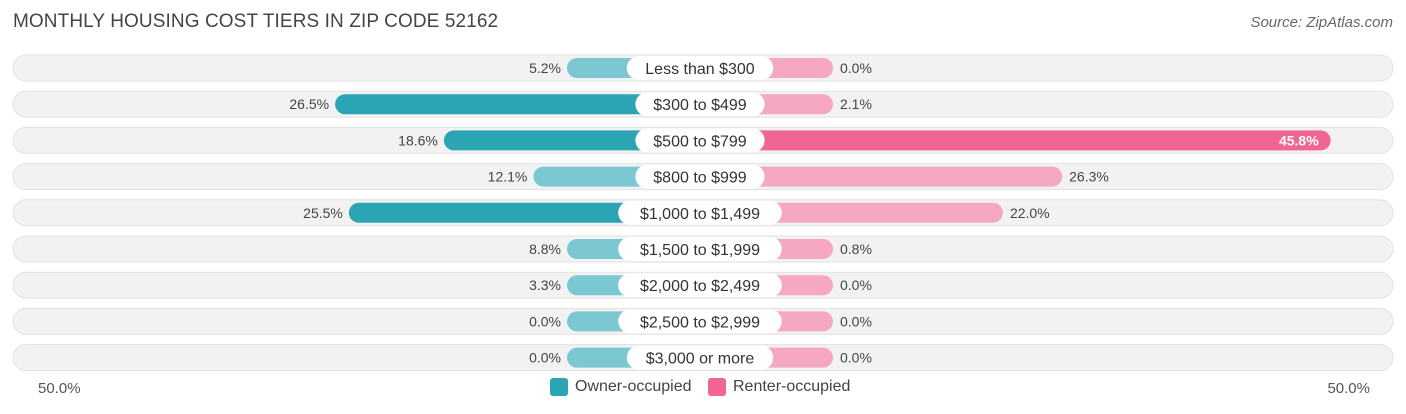 This screenshot has width=1406, height=414. I want to click on owner-value-label: 26.5%, so click(309, 104).